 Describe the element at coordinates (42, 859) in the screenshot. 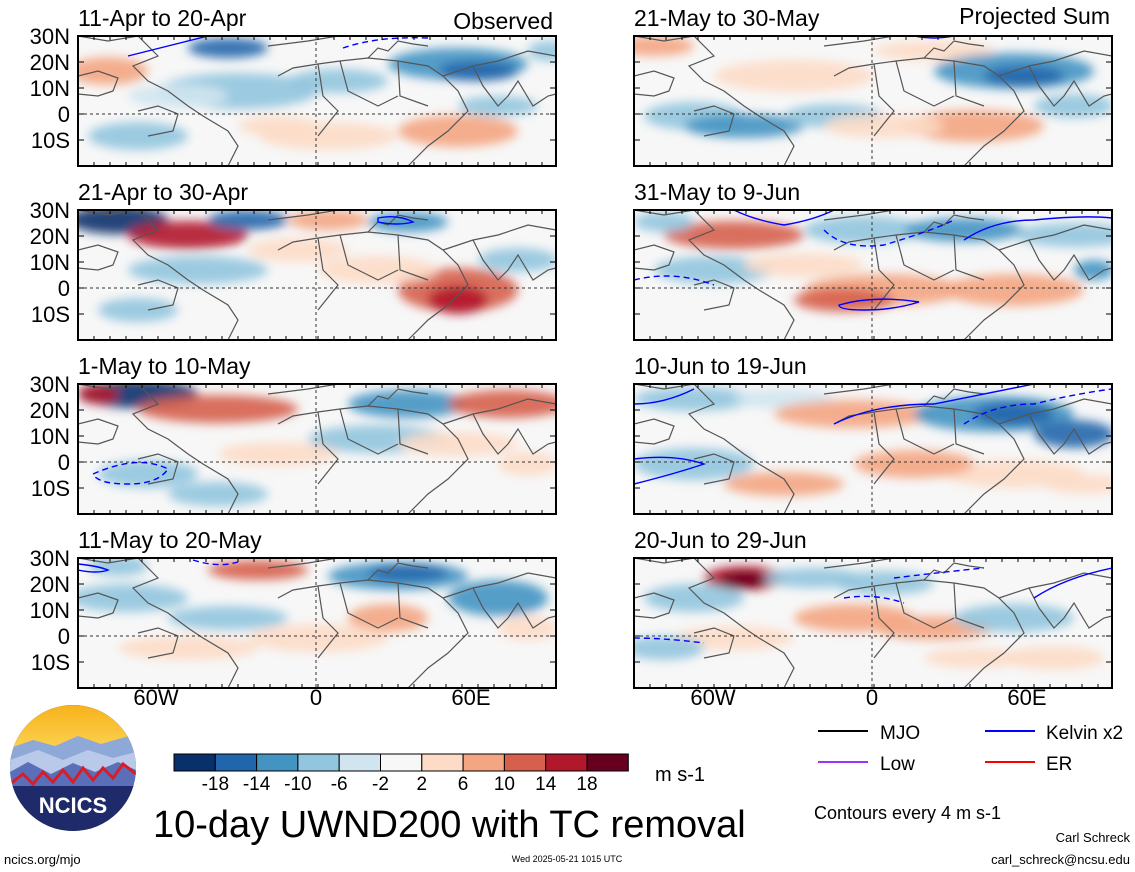

I see `footer-url: ncics.org/mjo` at that location.